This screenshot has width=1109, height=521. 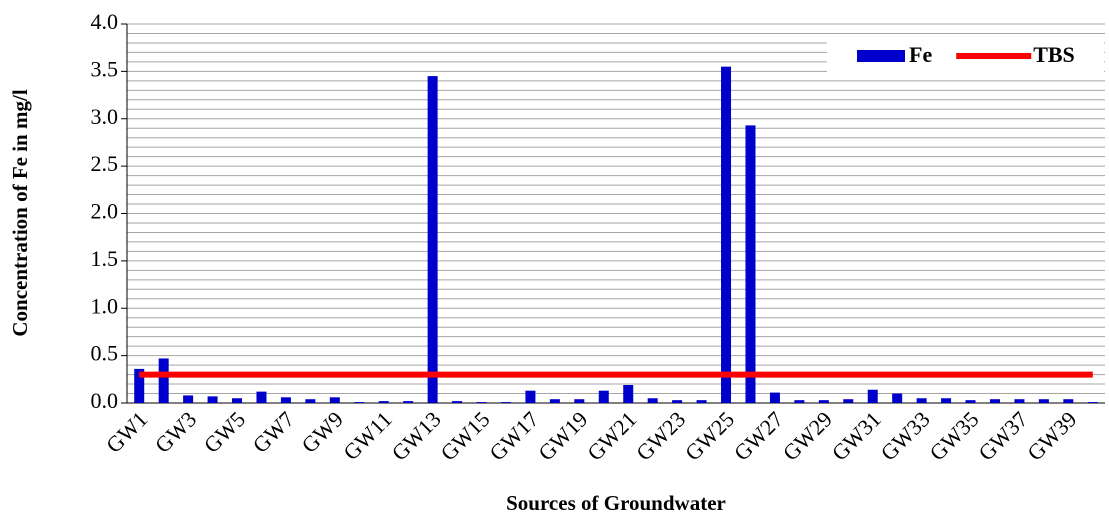 What do you see at coordinates (953, 435) in the screenshot?
I see `x-tick-label: GW35` at bounding box center [953, 435].